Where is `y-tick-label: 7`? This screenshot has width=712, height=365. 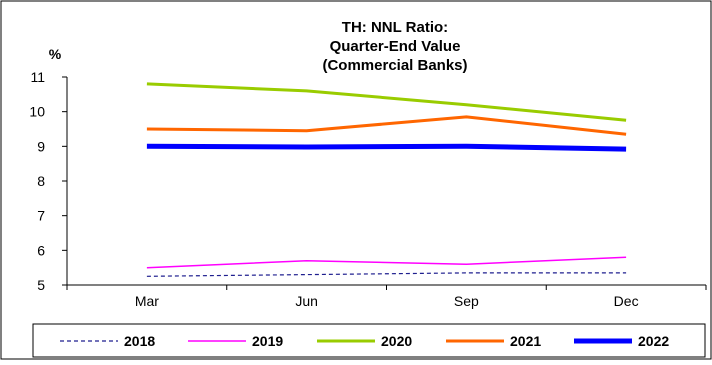
y-tick-label: 7 is located at coordinates (41, 216).